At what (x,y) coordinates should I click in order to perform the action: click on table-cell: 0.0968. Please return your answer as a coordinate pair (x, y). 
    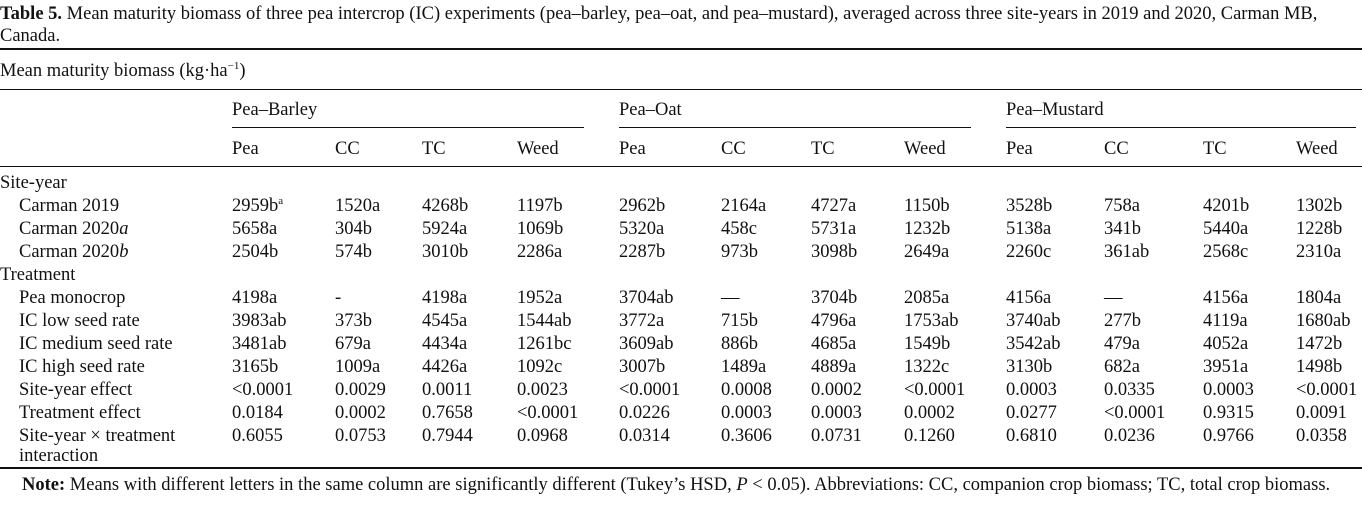
    Looking at the image, I should click on (542, 436).